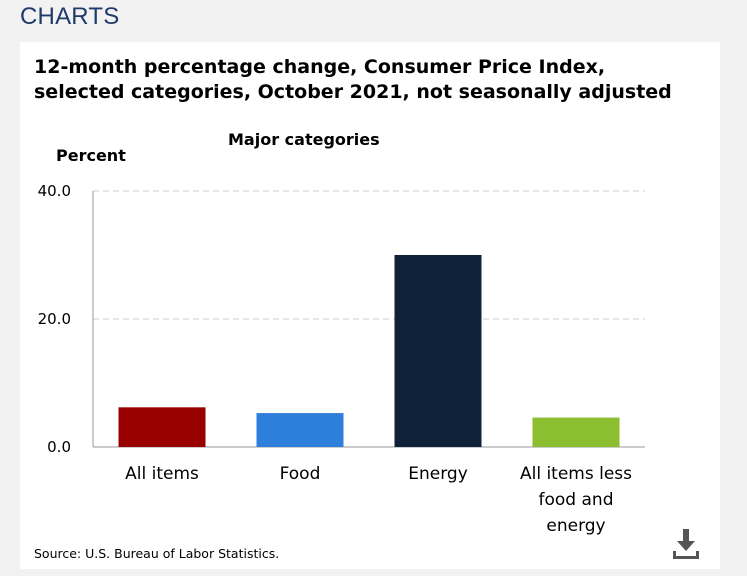  What do you see at coordinates (70, 16) in the screenshot?
I see `section-title: CHARTS` at bounding box center [70, 16].